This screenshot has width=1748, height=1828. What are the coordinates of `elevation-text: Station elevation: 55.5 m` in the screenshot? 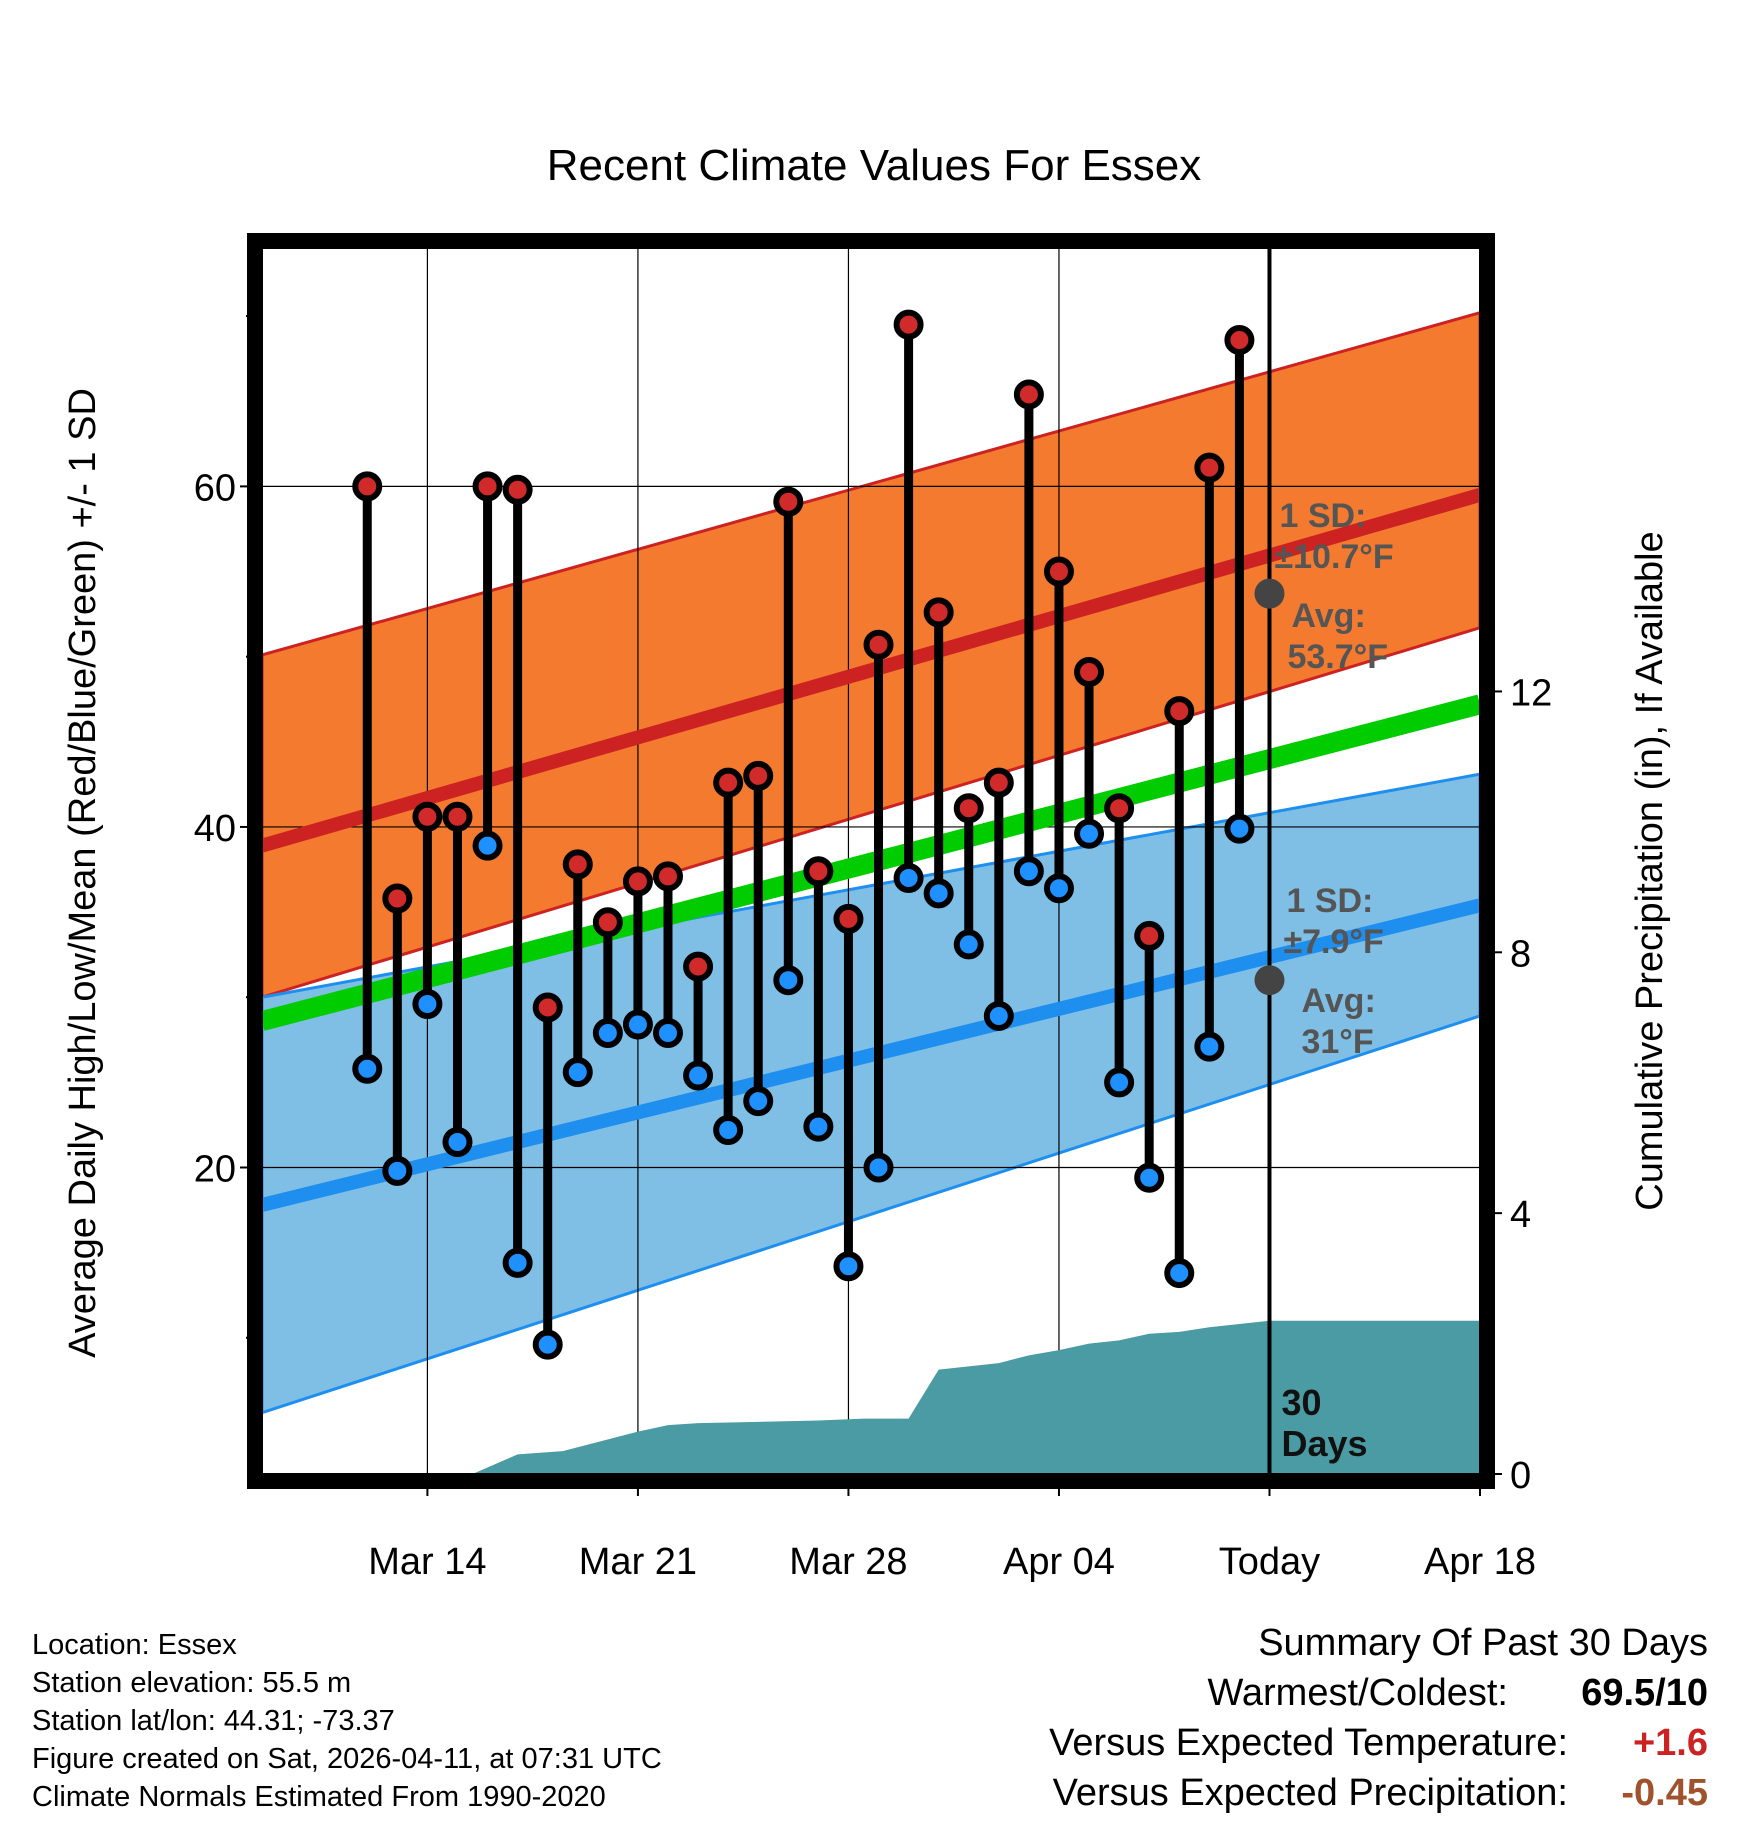 It's located at (192, 1683).